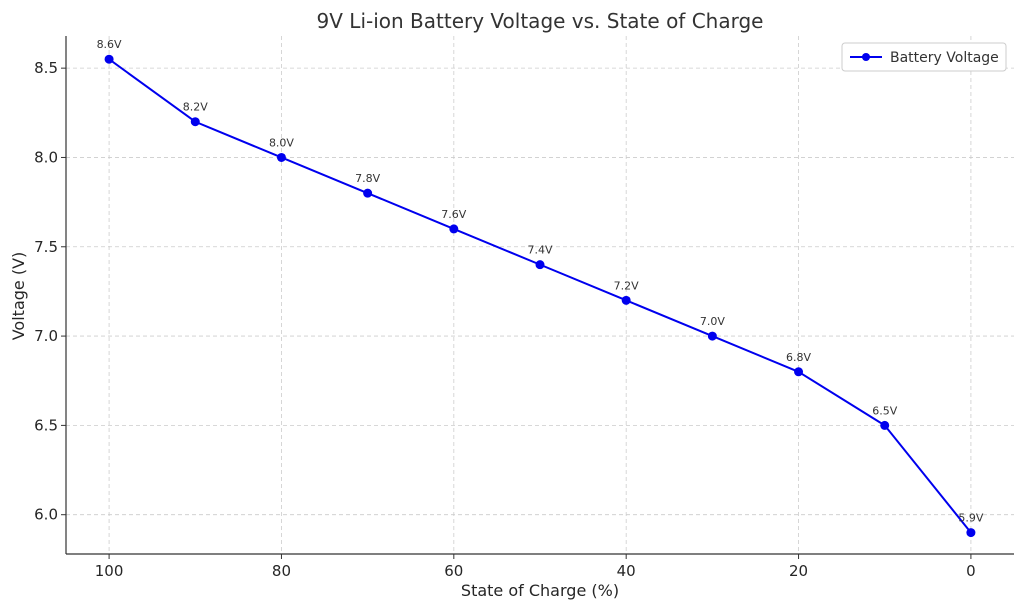  Describe the element at coordinates (46, 68) in the screenshot. I see `y-tick-label: 8.5` at that location.